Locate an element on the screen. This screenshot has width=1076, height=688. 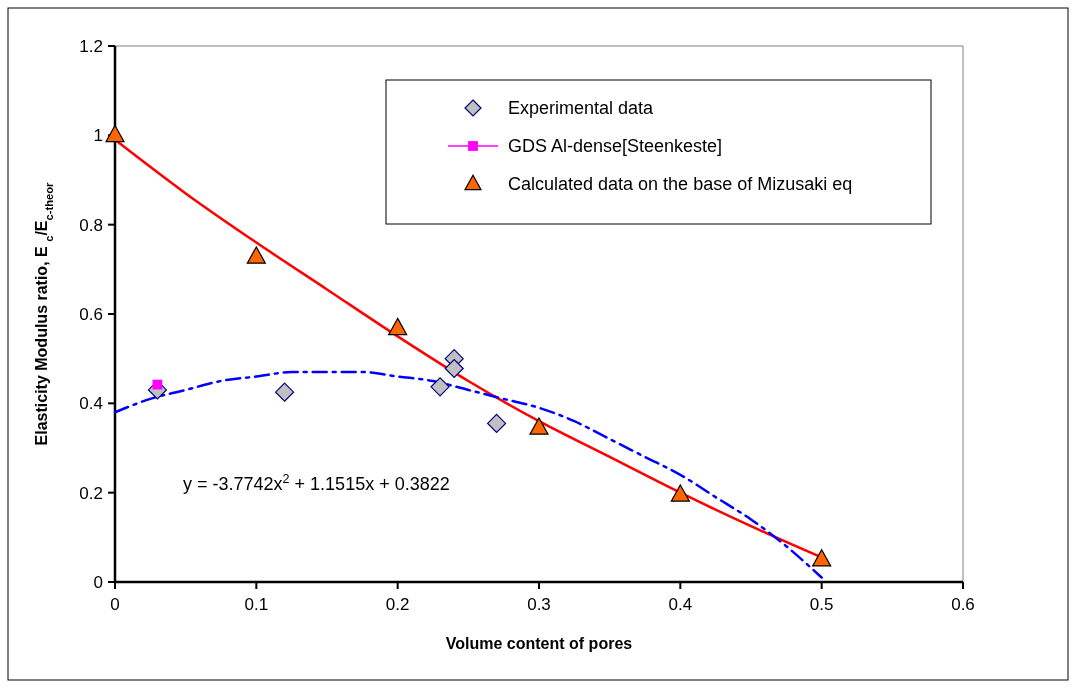
y-tick-label: 0.2 is located at coordinates (91, 493).